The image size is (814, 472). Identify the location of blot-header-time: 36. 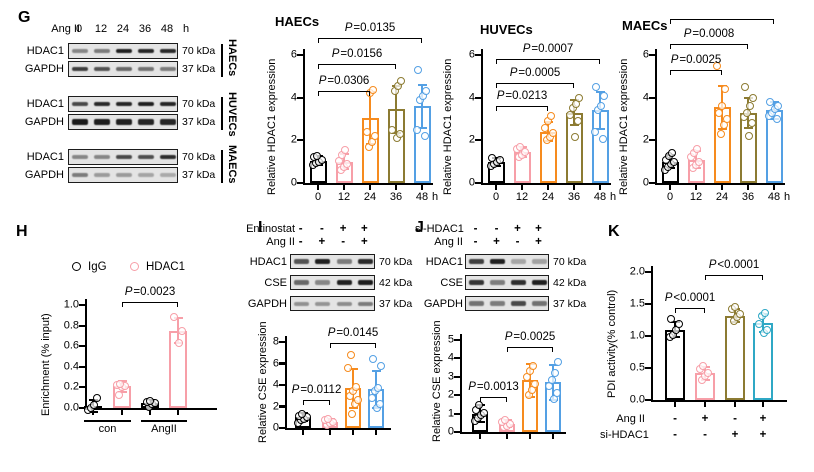
(145, 29).